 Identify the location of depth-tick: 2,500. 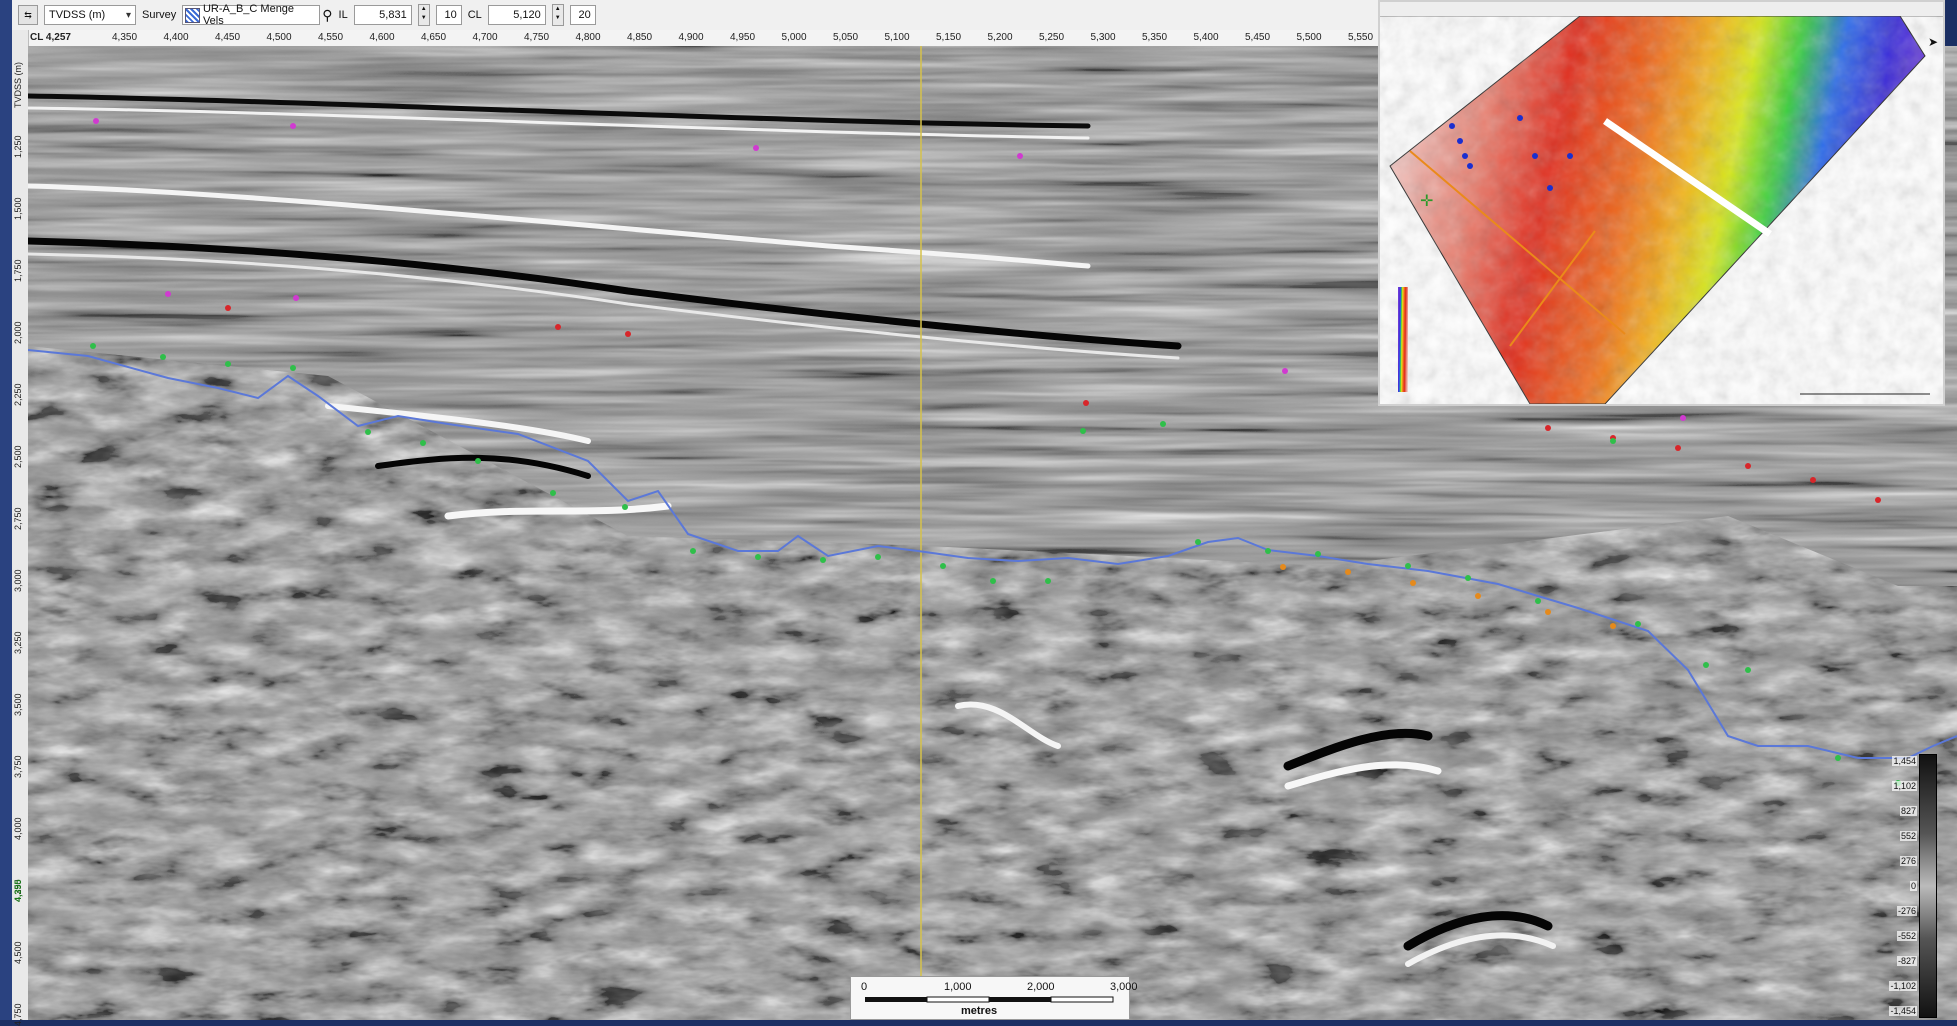
(18, 456).